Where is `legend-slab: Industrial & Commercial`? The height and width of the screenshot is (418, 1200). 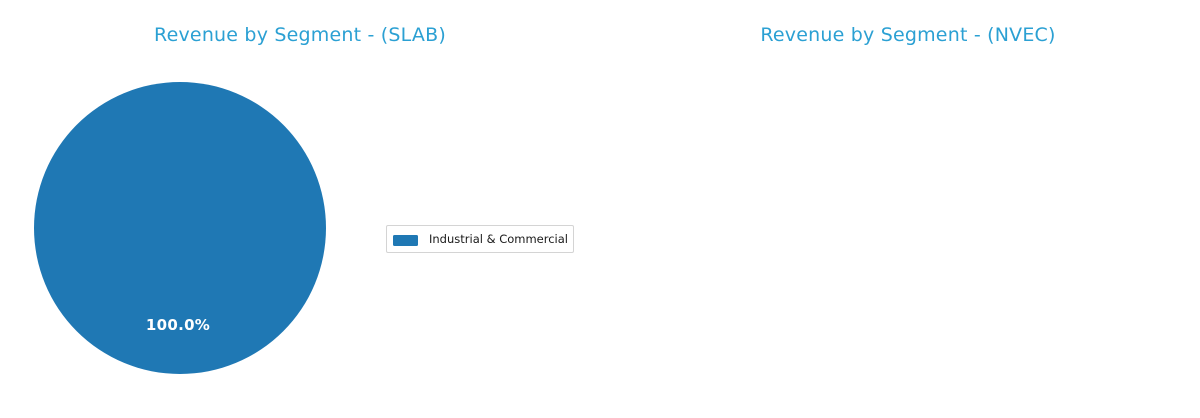 legend-slab: Industrial & Commercial is located at coordinates (480, 239).